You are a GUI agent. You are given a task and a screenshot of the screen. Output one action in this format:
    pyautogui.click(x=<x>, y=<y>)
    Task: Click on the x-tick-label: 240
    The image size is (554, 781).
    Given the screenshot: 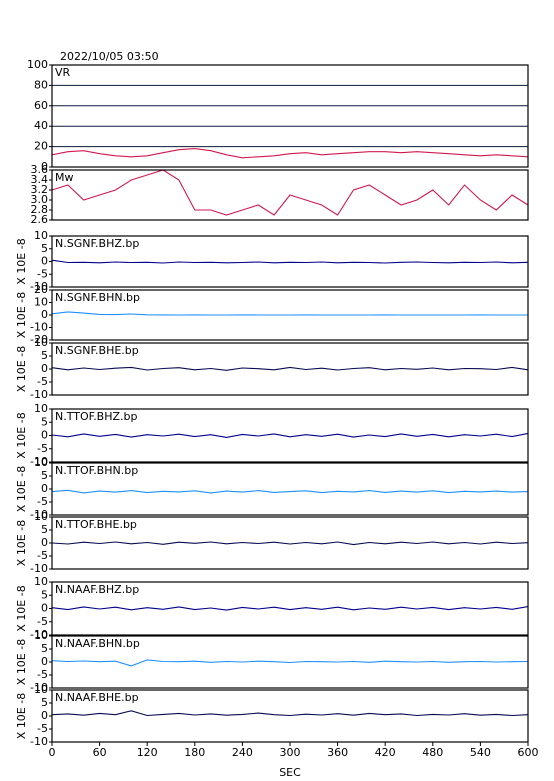 What is the action you would take?
    pyautogui.click(x=242, y=752)
    